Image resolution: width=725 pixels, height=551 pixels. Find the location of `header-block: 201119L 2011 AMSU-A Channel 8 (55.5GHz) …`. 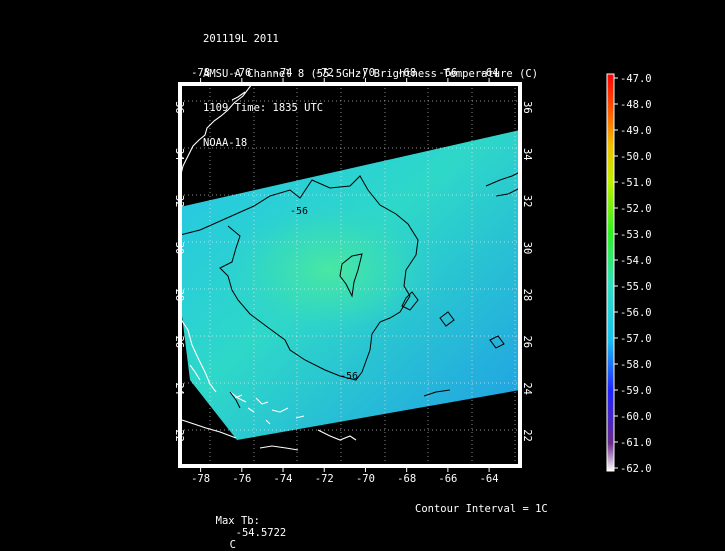

header-block: 201119L 2011 AMSU-A Channel 8 (55.5GHz) … is located at coordinates (370, 86).